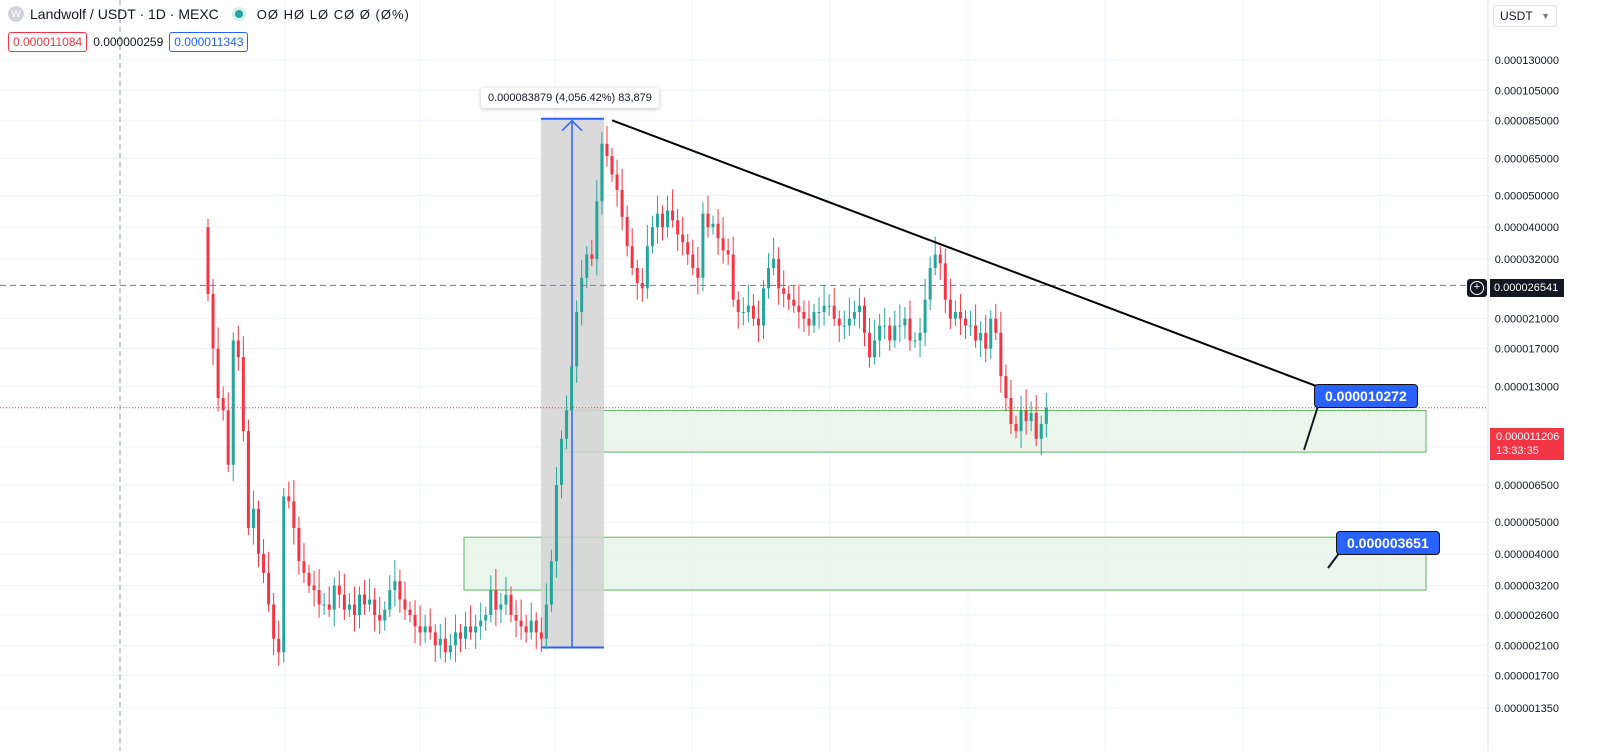 Image resolution: width=1599 pixels, height=751 pixels. Describe the element at coordinates (1527, 676) in the screenshot. I see `y-tick-label: 0.000001700` at that location.